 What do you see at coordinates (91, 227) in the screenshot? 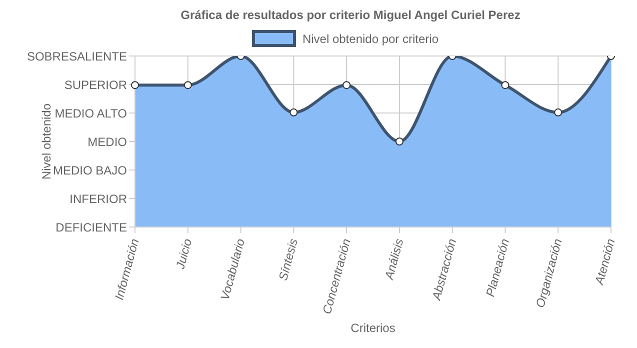
I see `category-label: DEFICIENTE` at bounding box center [91, 227].